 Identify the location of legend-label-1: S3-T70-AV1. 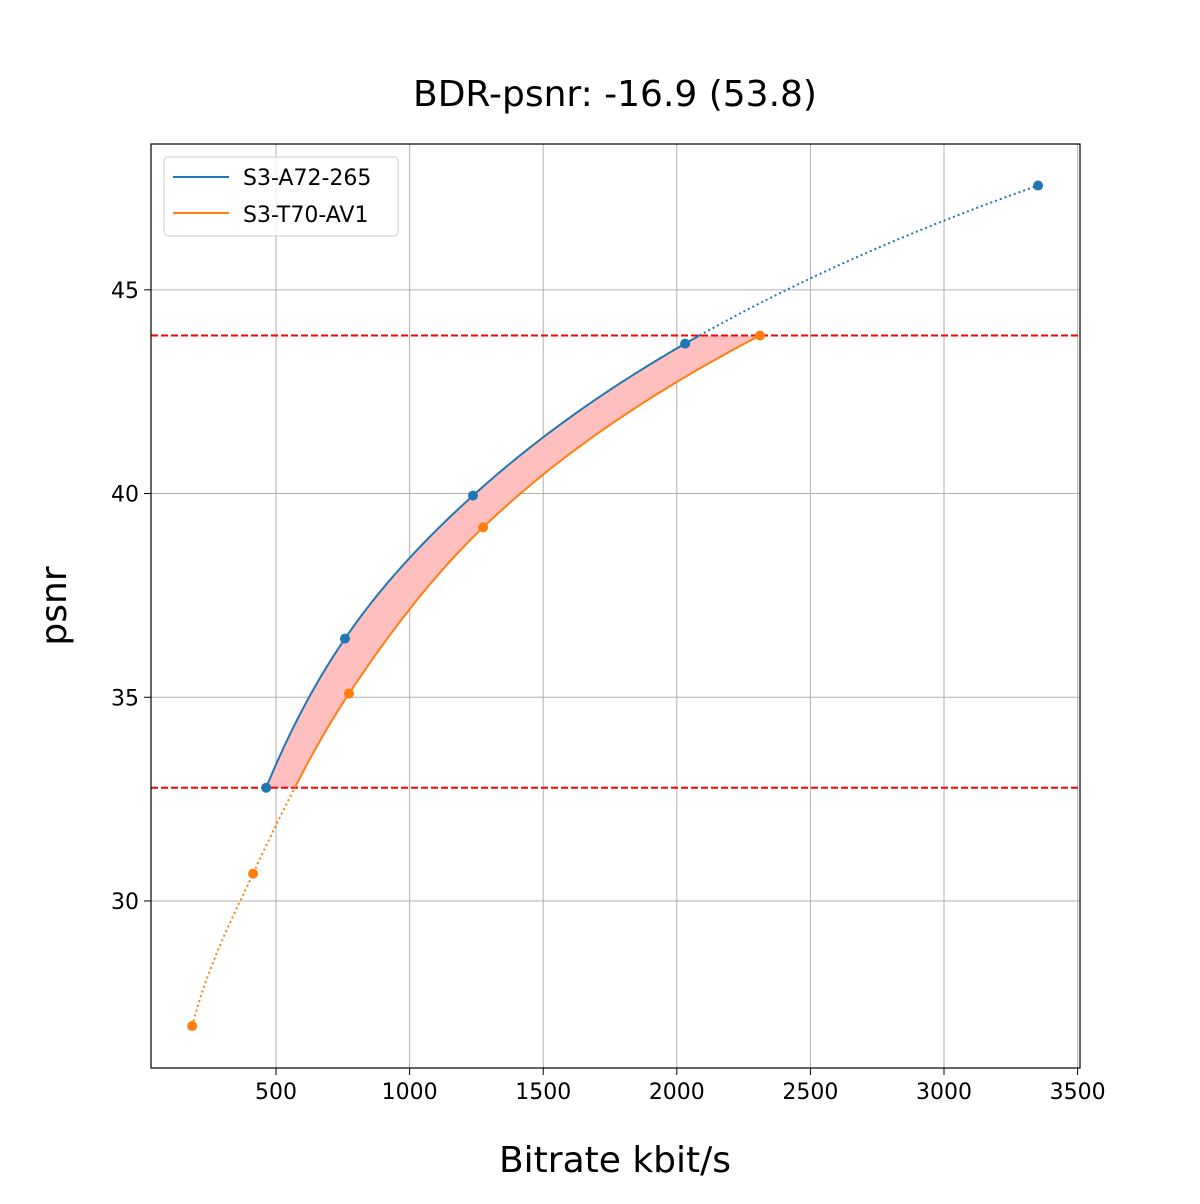
(305, 215).